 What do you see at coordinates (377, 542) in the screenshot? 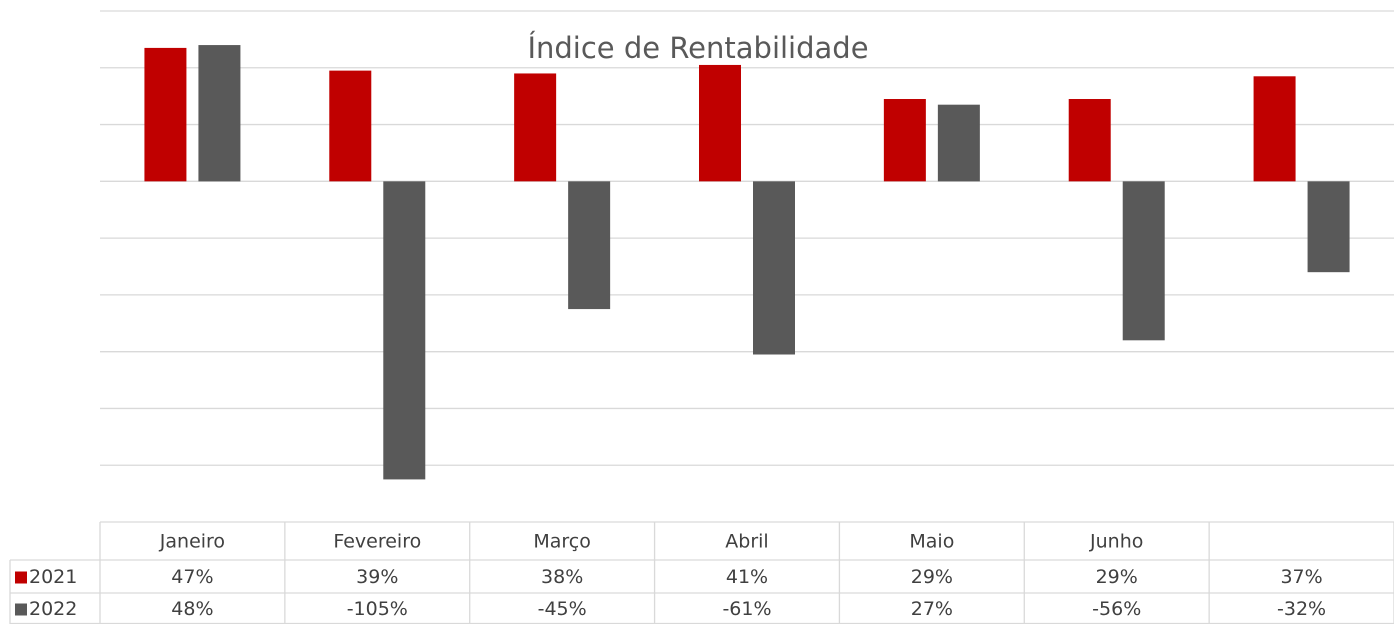
I see `x-tick-label: Fevereiro` at bounding box center [377, 542].